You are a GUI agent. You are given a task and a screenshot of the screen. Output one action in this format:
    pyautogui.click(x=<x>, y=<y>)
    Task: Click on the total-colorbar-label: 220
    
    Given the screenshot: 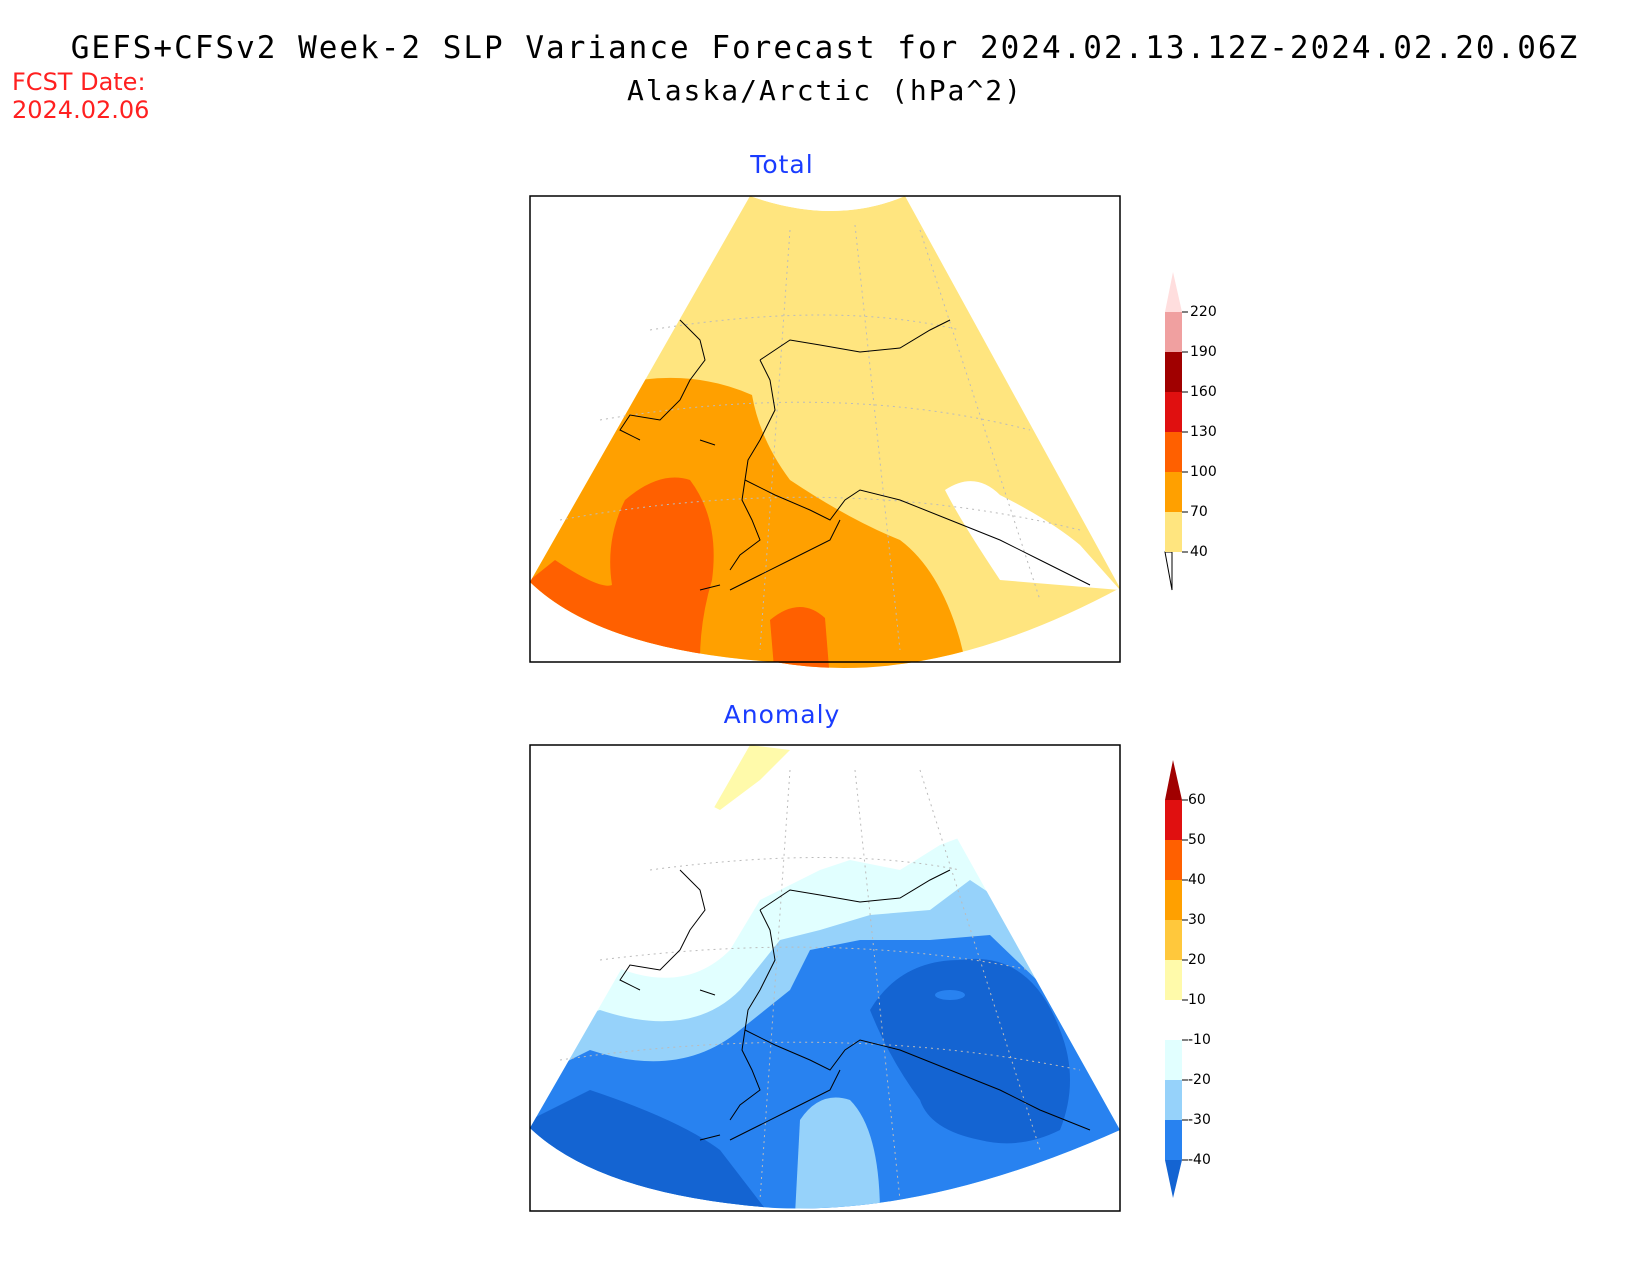 What is the action you would take?
    pyautogui.click(x=1203, y=312)
    